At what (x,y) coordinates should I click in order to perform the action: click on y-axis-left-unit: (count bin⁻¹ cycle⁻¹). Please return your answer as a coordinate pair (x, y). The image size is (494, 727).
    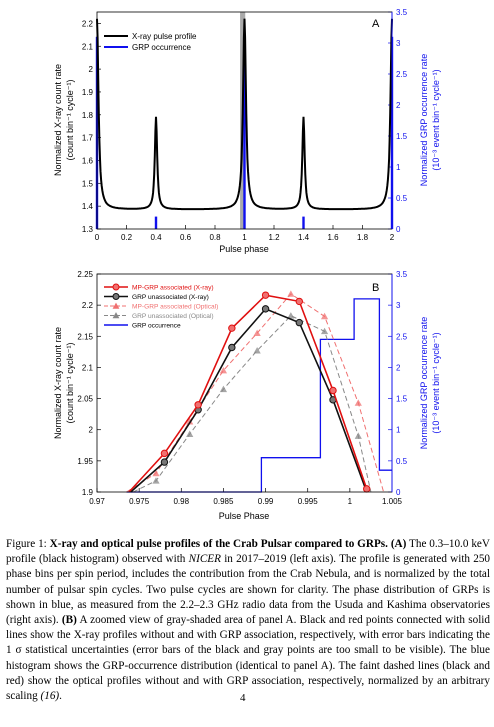
    Looking at the image, I should click on (70, 382).